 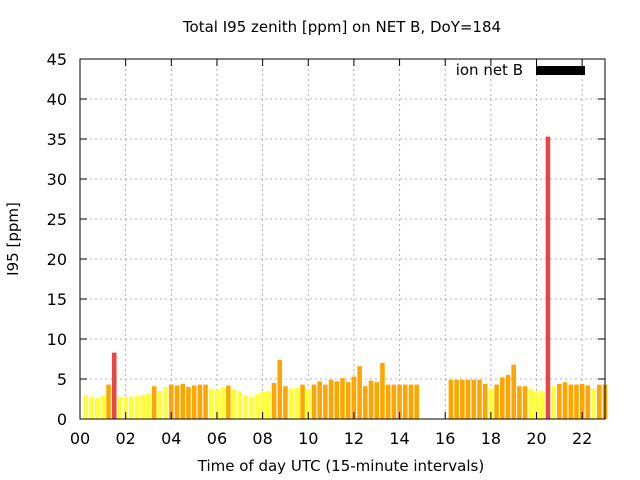 What do you see at coordinates (489, 70) in the screenshot?
I see `legend-label: ion net B` at bounding box center [489, 70].